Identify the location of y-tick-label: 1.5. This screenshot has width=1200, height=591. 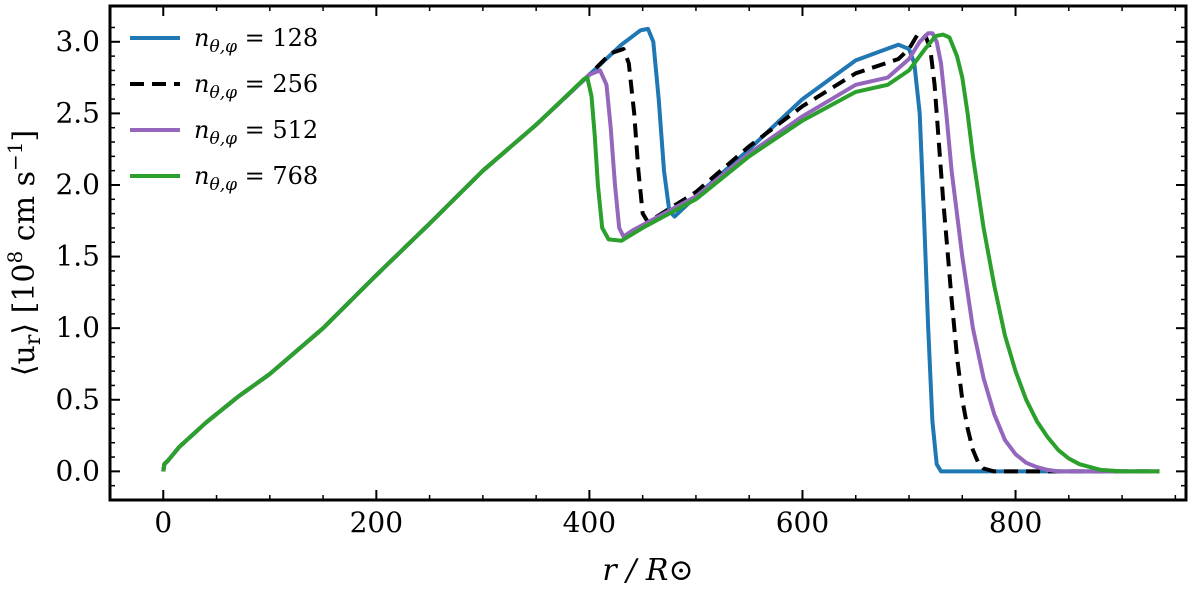
(77, 256).